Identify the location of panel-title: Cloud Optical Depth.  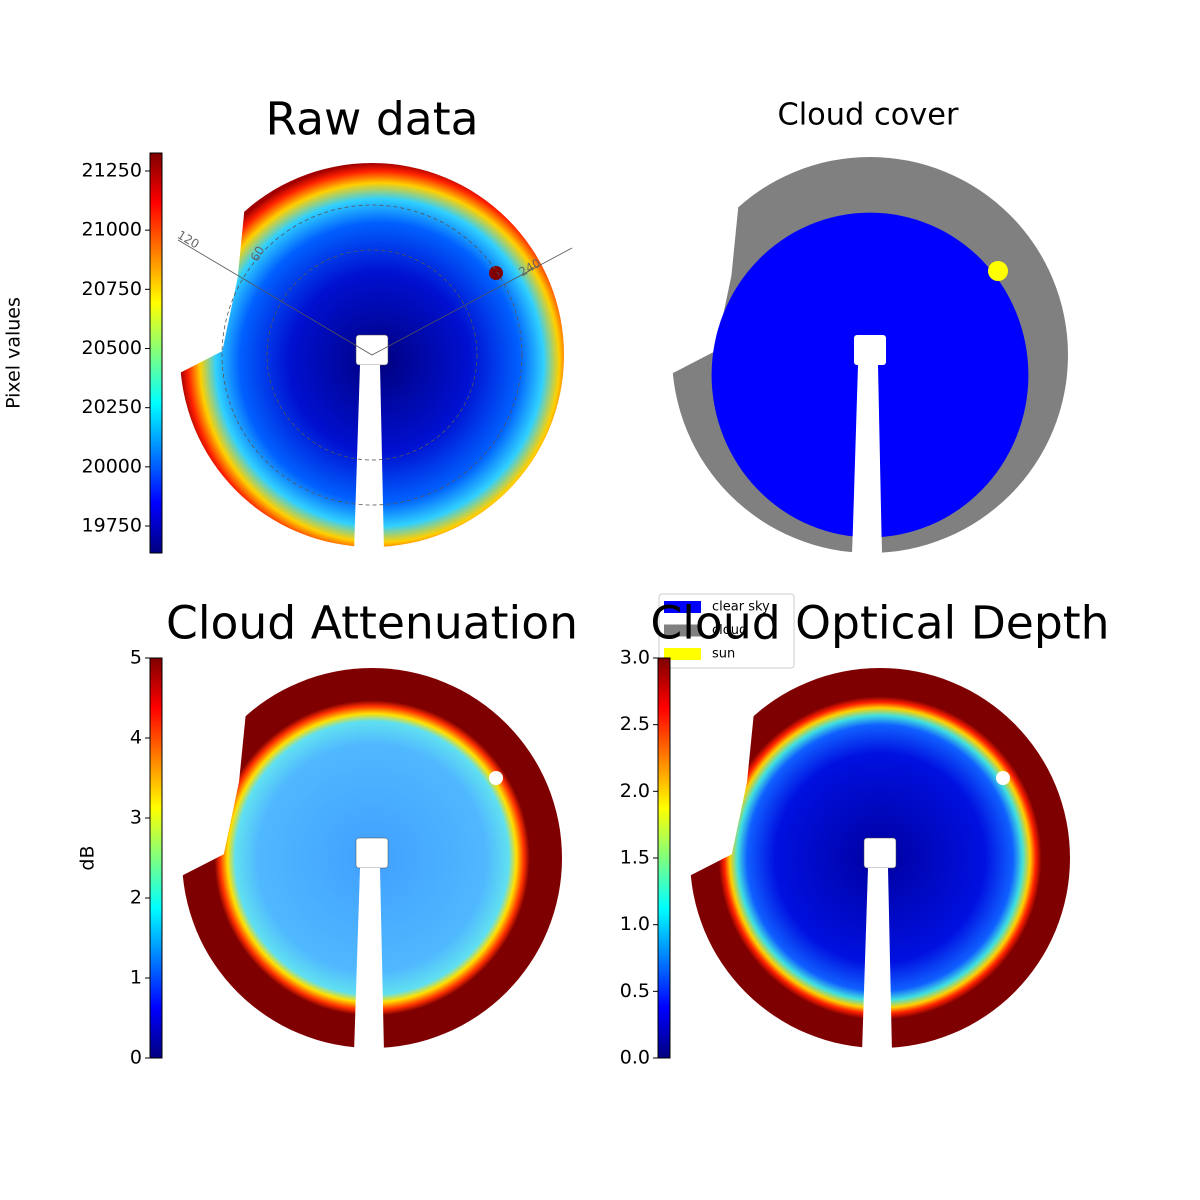
(879, 623).